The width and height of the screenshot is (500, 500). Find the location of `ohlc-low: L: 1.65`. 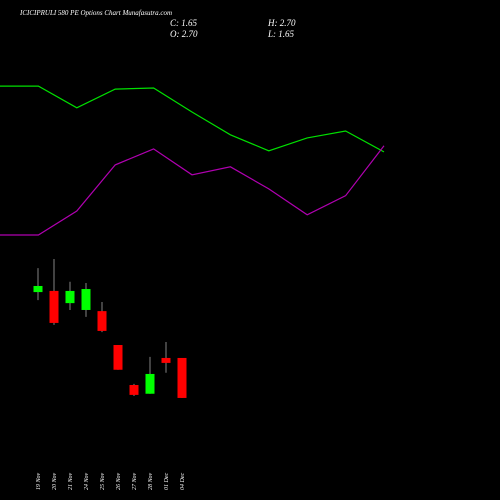

ohlc-low: L: 1.65 is located at coordinates (281, 34).